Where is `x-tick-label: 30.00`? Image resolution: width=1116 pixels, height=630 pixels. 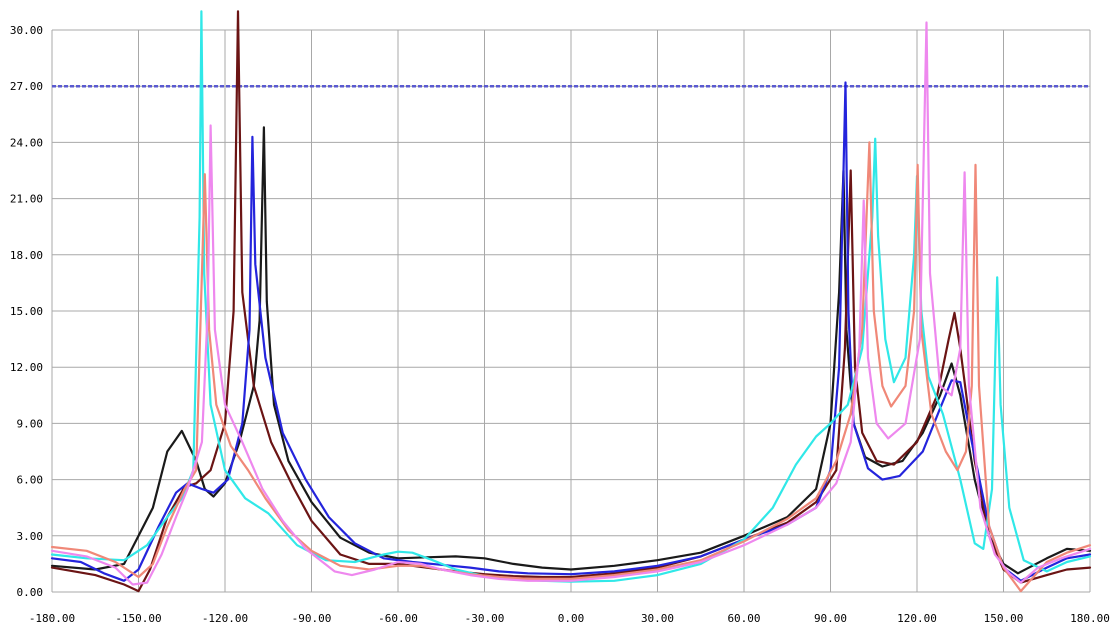 x-tick-label: 30.00 is located at coordinates (657, 618).